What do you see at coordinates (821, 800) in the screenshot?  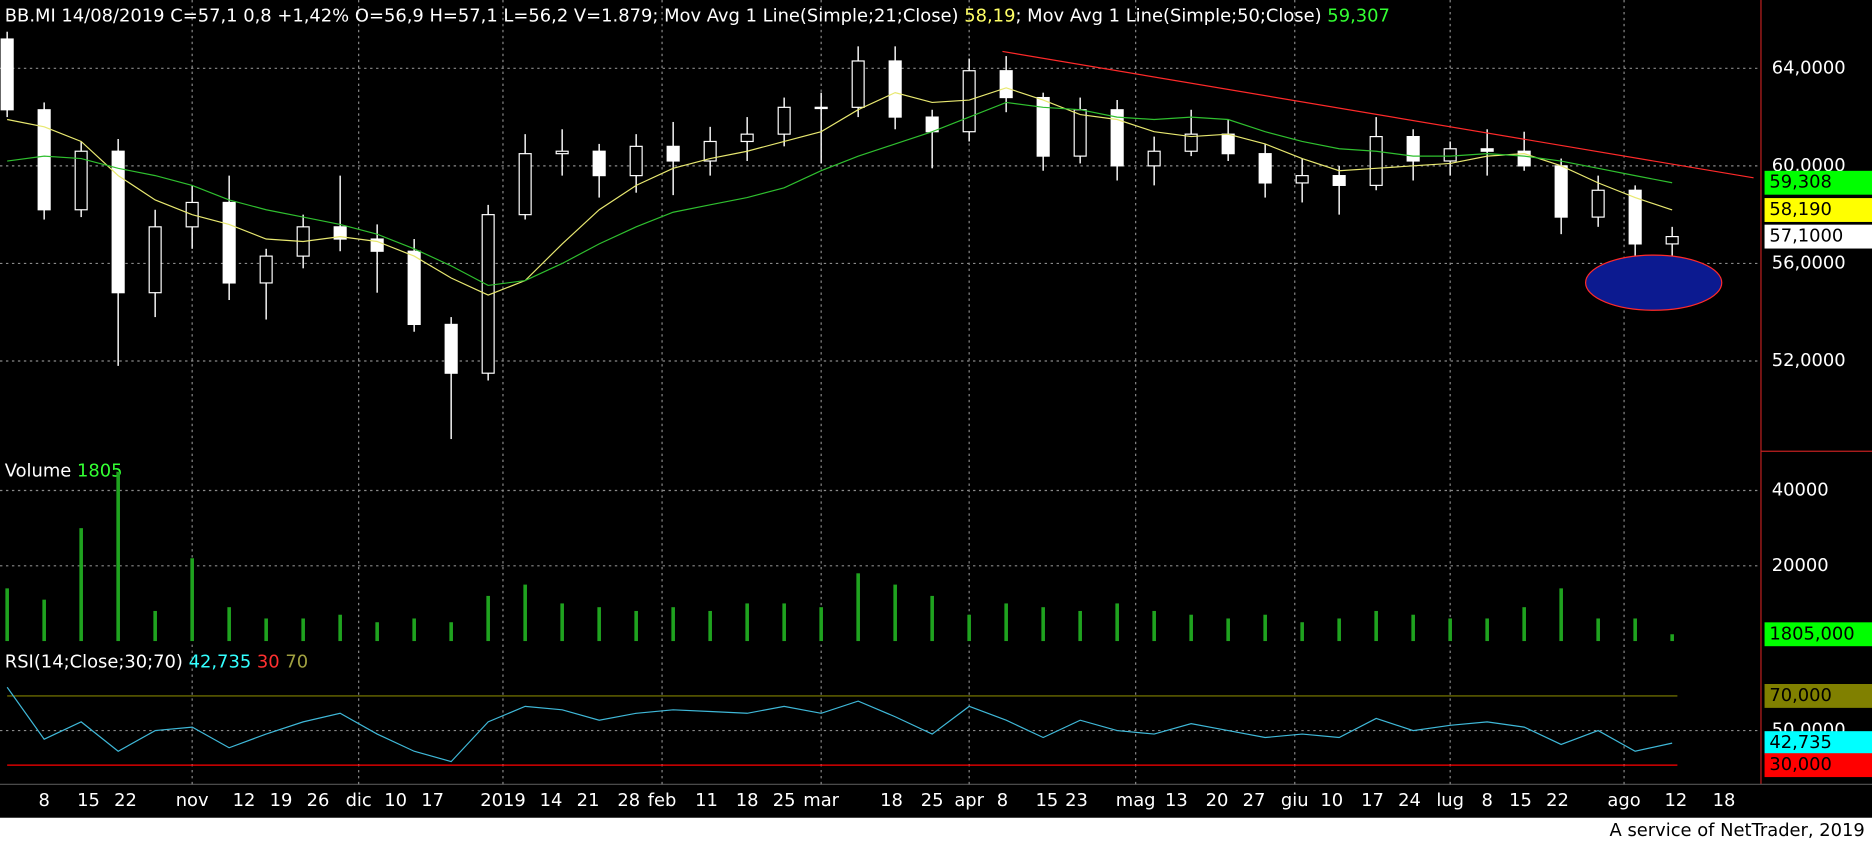 I see `x-tick-label: mar` at bounding box center [821, 800].